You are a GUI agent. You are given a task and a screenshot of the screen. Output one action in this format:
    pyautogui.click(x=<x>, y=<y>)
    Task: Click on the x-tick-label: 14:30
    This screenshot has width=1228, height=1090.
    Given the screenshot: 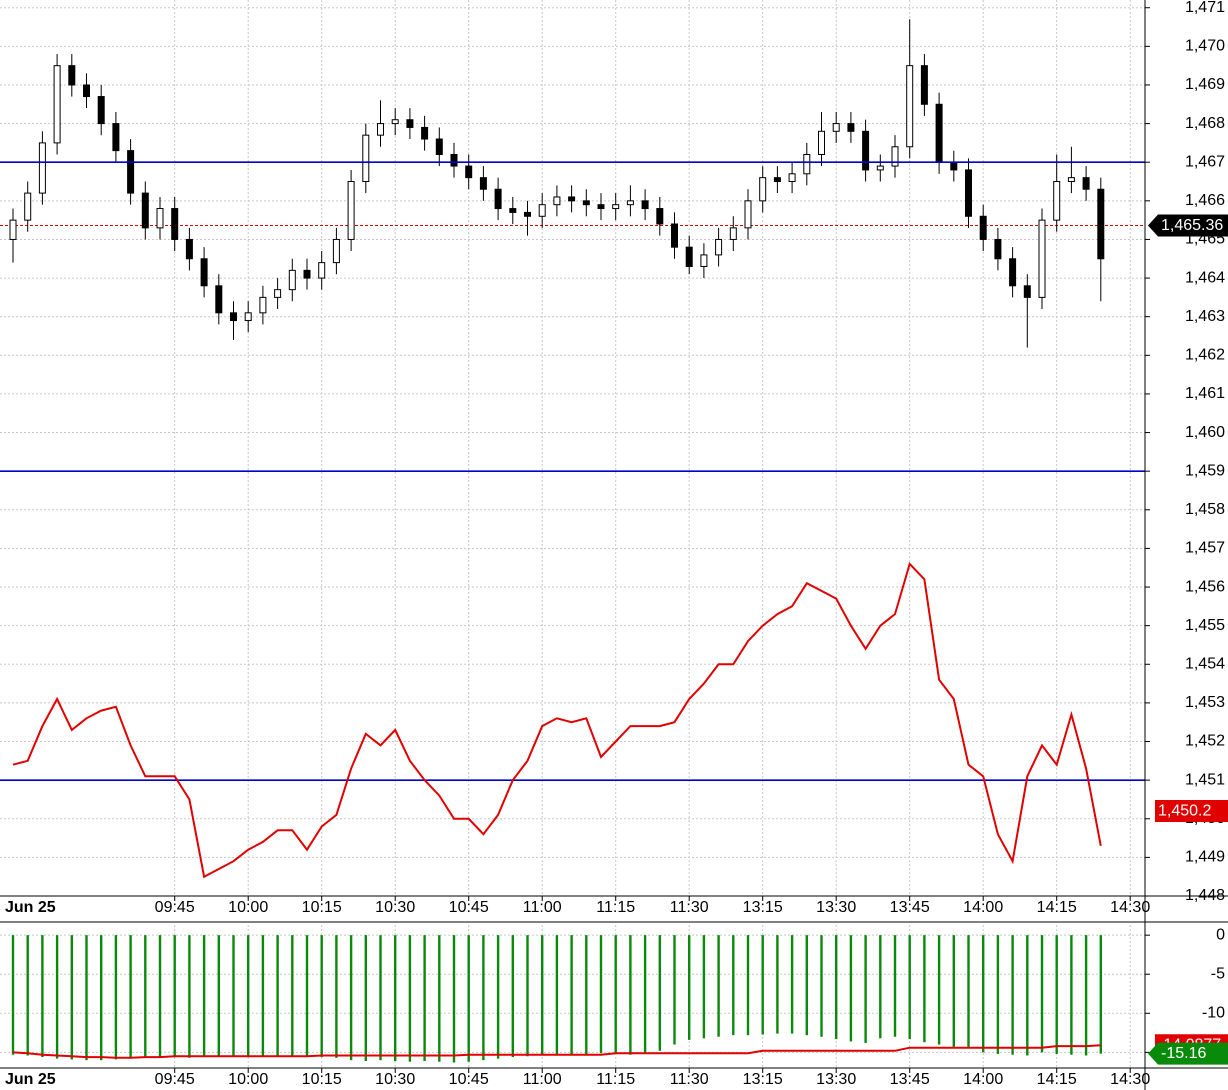 What is the action you would take?
    pyautogui.click(x=1130, y=907)
    